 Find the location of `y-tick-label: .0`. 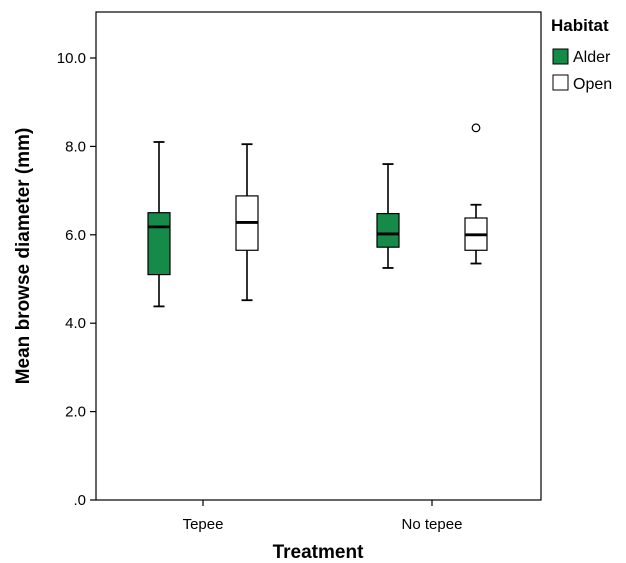

y-tick-label: .0 is located at coordinates (79, 500).